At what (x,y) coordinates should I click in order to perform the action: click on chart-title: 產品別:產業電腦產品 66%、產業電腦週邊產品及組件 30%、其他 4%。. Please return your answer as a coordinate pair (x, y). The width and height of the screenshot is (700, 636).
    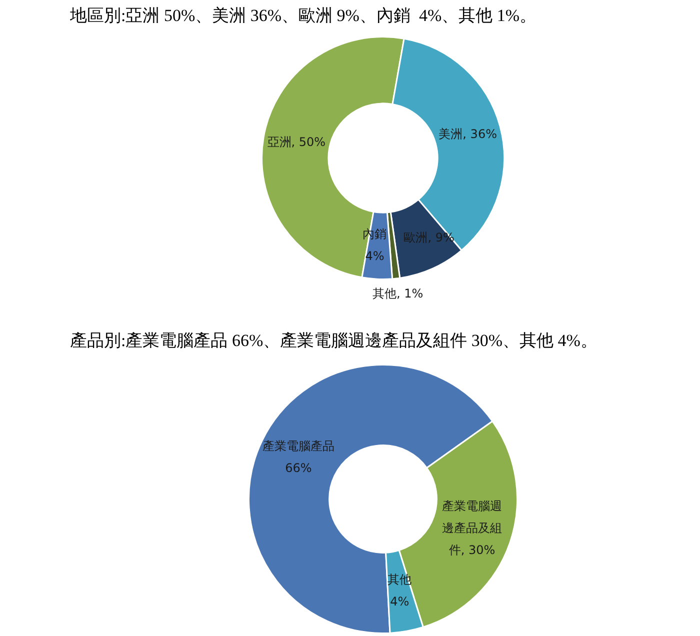
    Looking at the image, I should click on (334, 341).